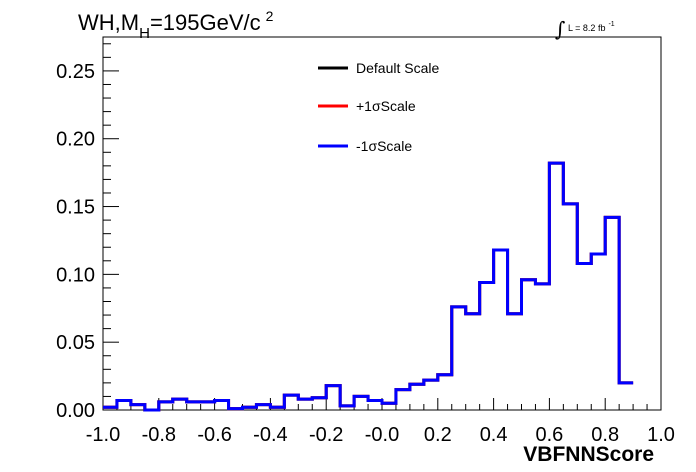 The width and height of the screenshot is (696, 472). I want to click on y-tick-label: 0.25, so click(75, 72).